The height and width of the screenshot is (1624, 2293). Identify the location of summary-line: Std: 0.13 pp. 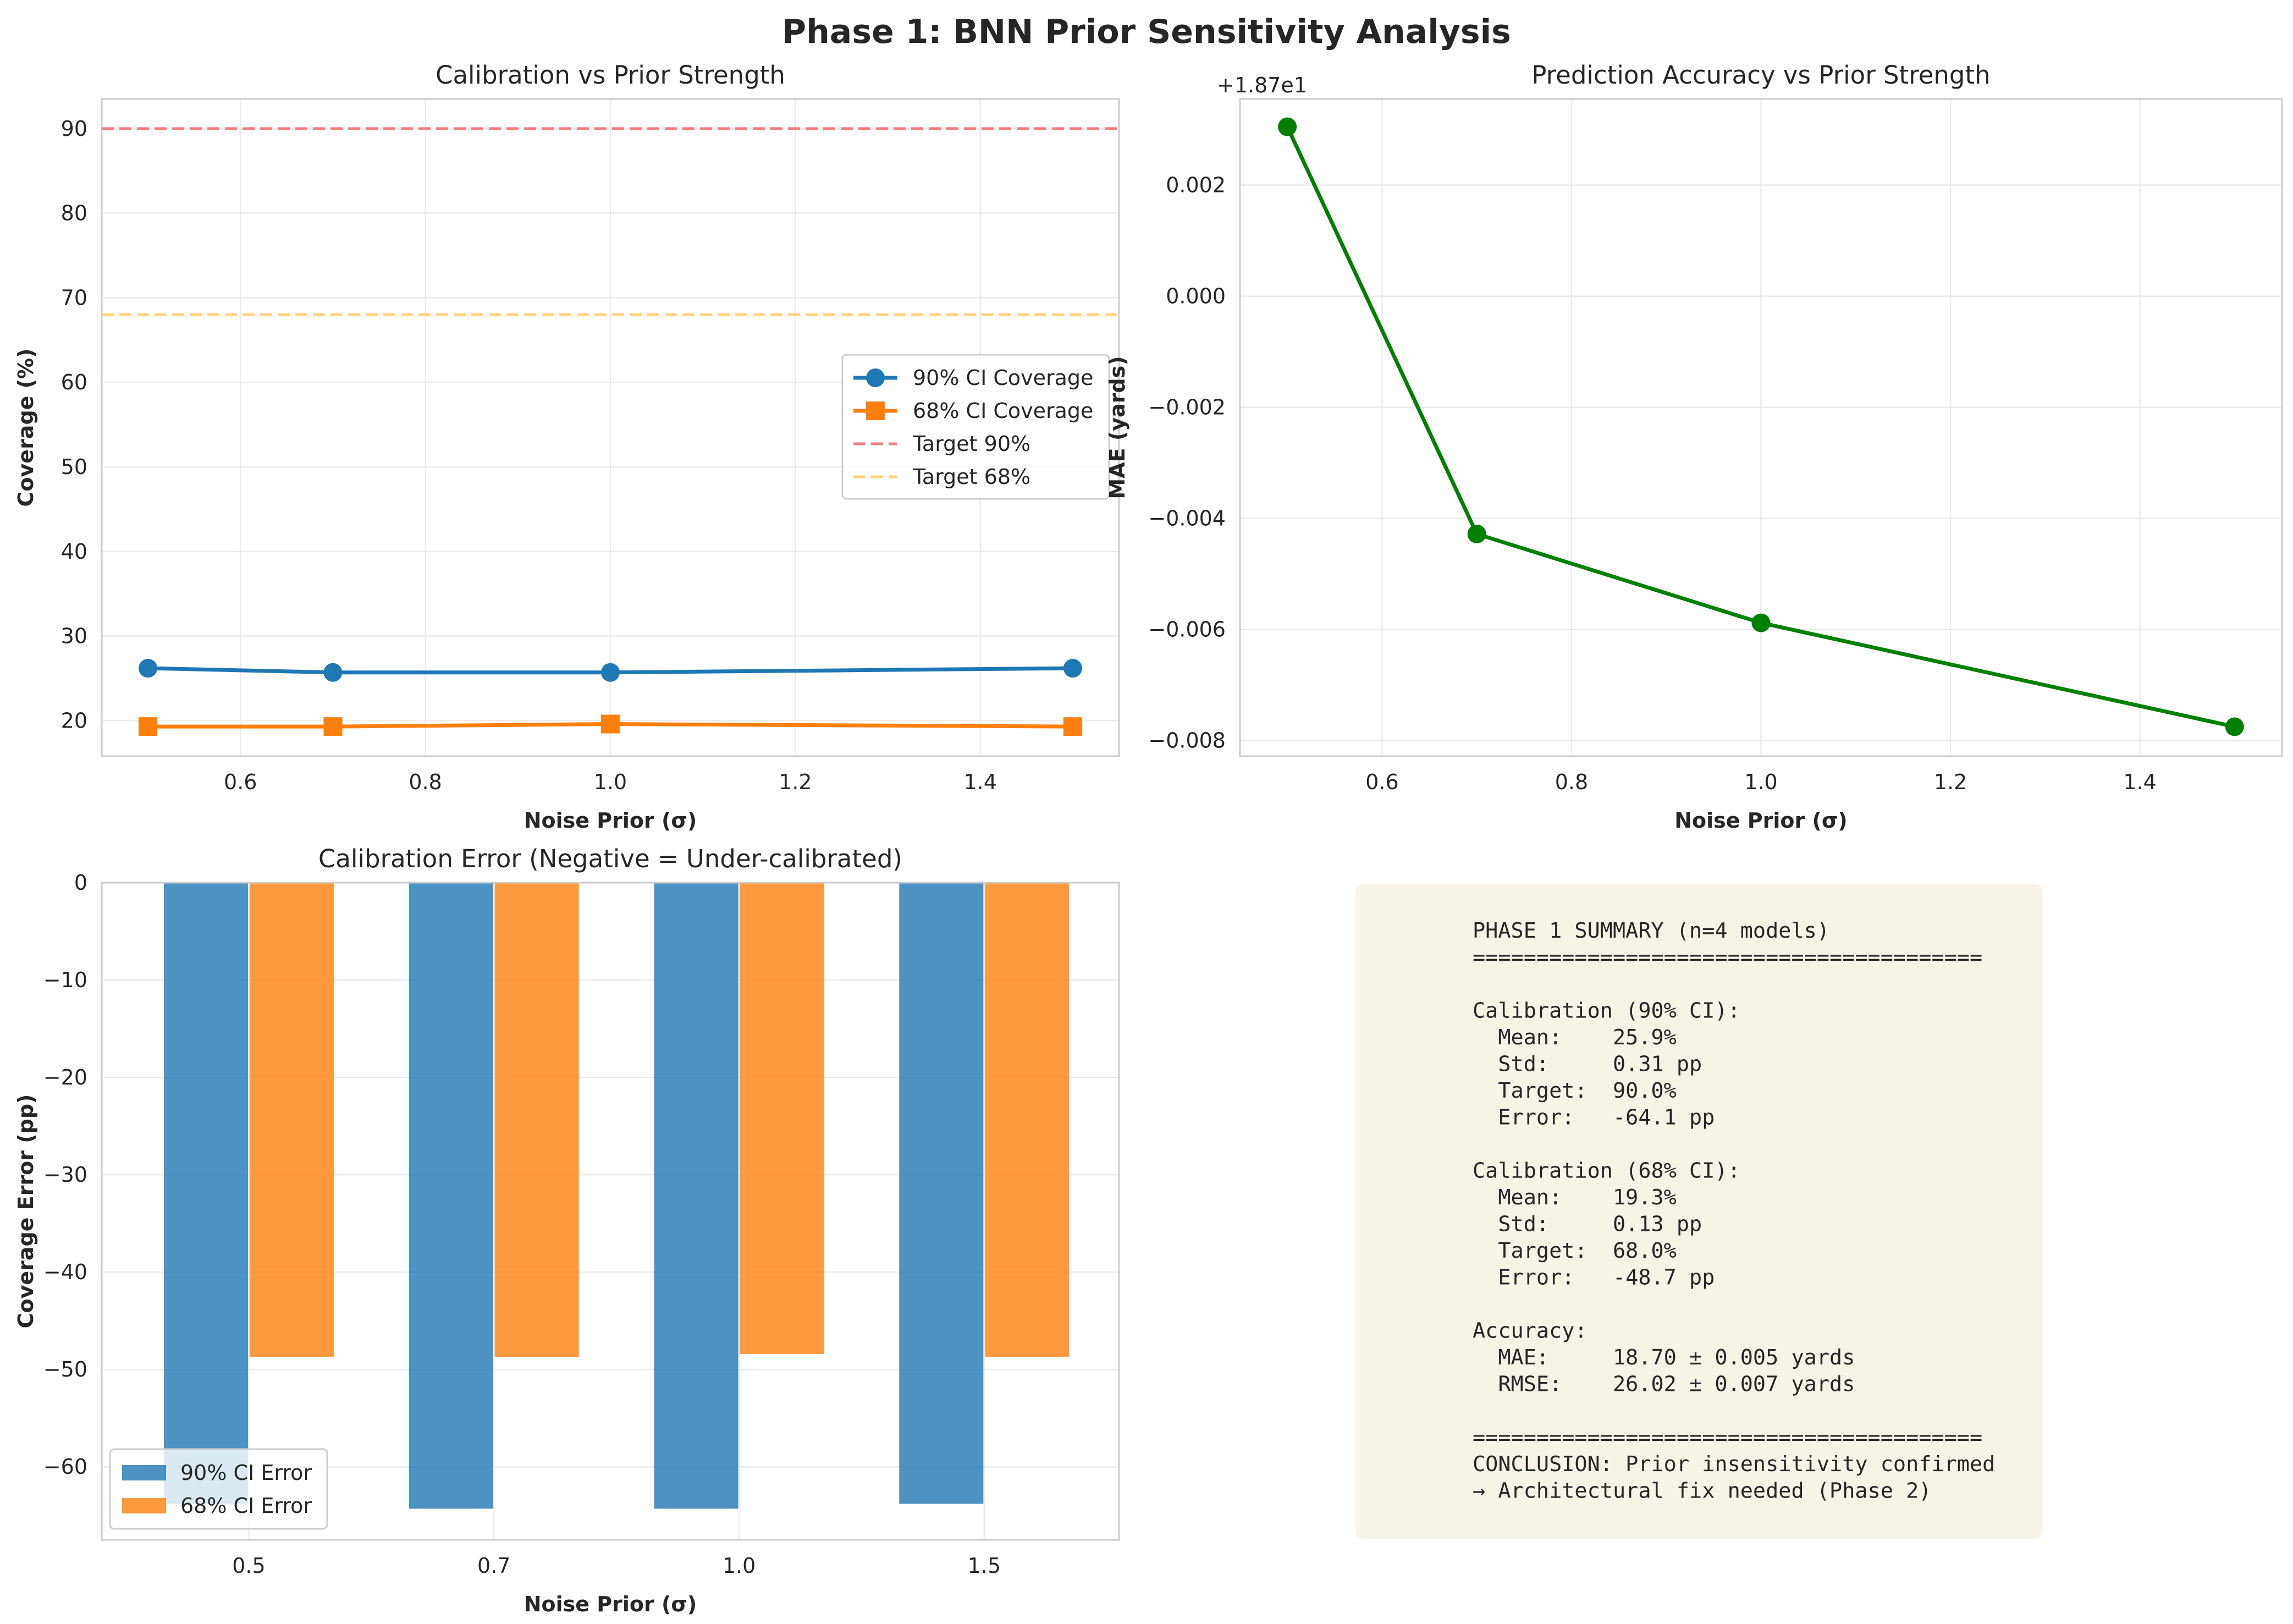
(1587, 1224).